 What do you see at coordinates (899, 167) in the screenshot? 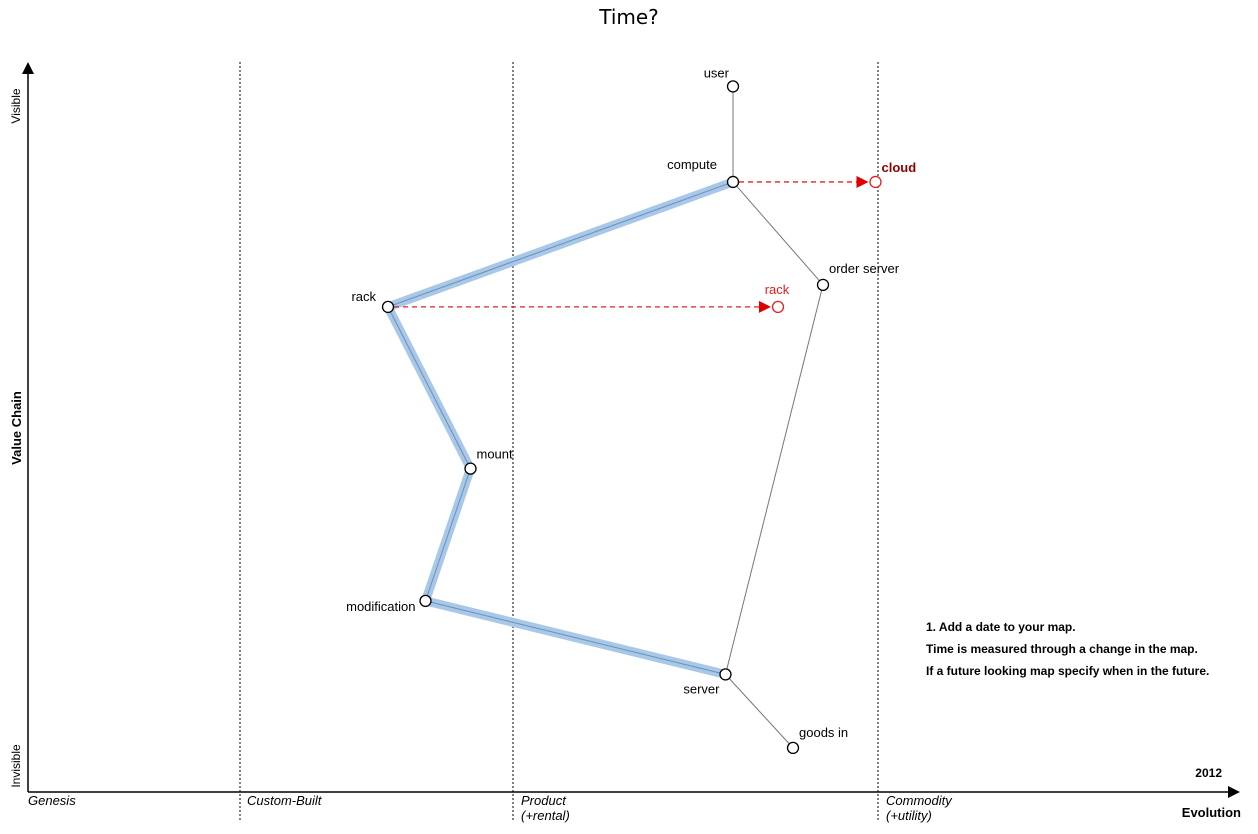
I see `label-cloud: cloud` at bounding box center [899, 167].